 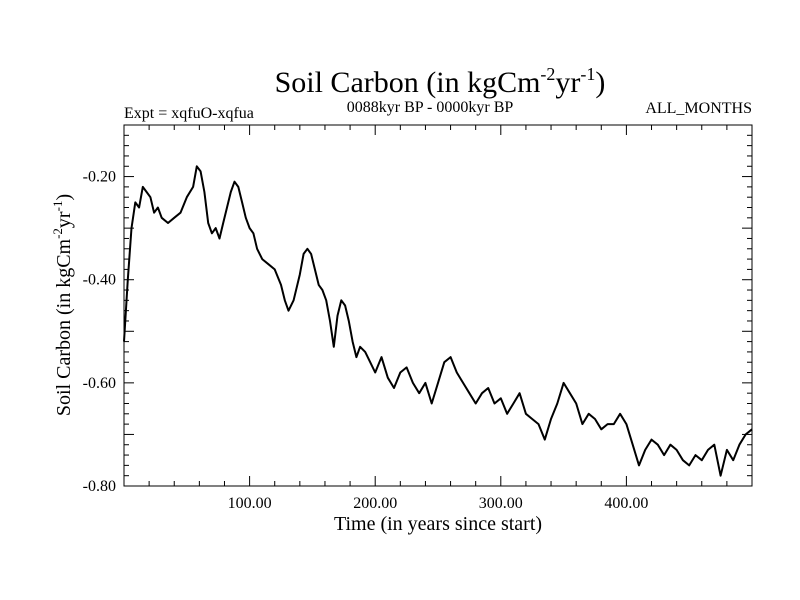 I want to click on y-axis-label: Soil Carbon (in kgCm-2yr-1), so click(x=62, y=305).